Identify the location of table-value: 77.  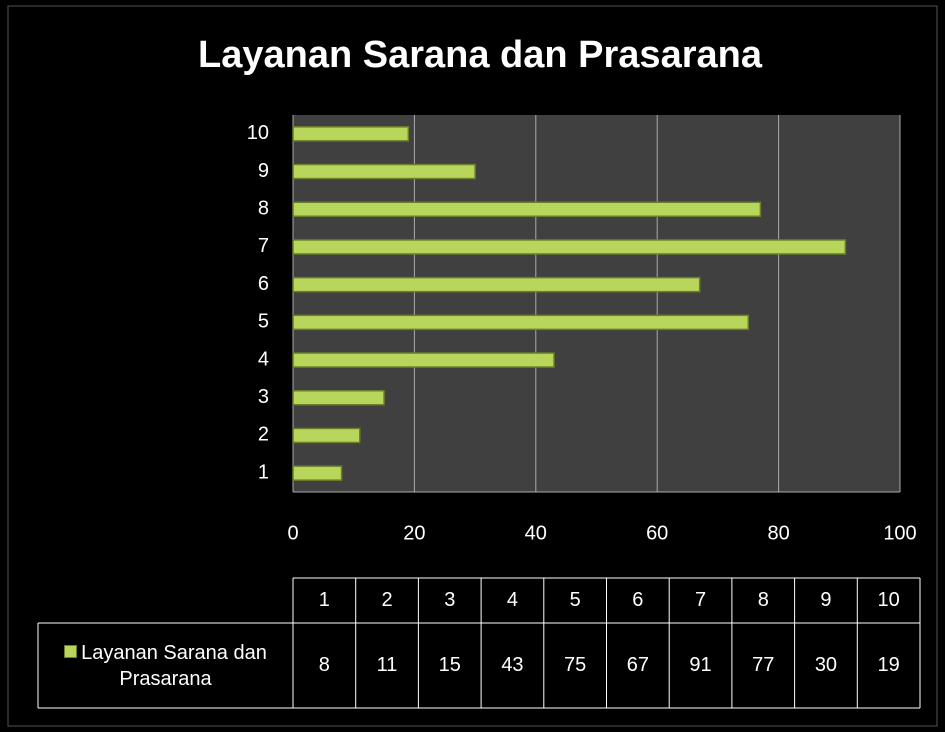
(763, 665).